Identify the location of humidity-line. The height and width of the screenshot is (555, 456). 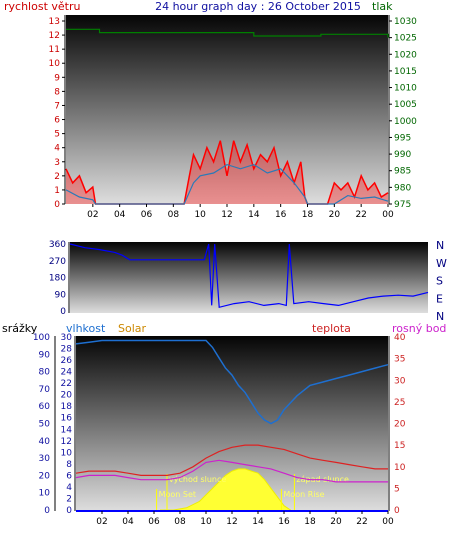
(232, 382).